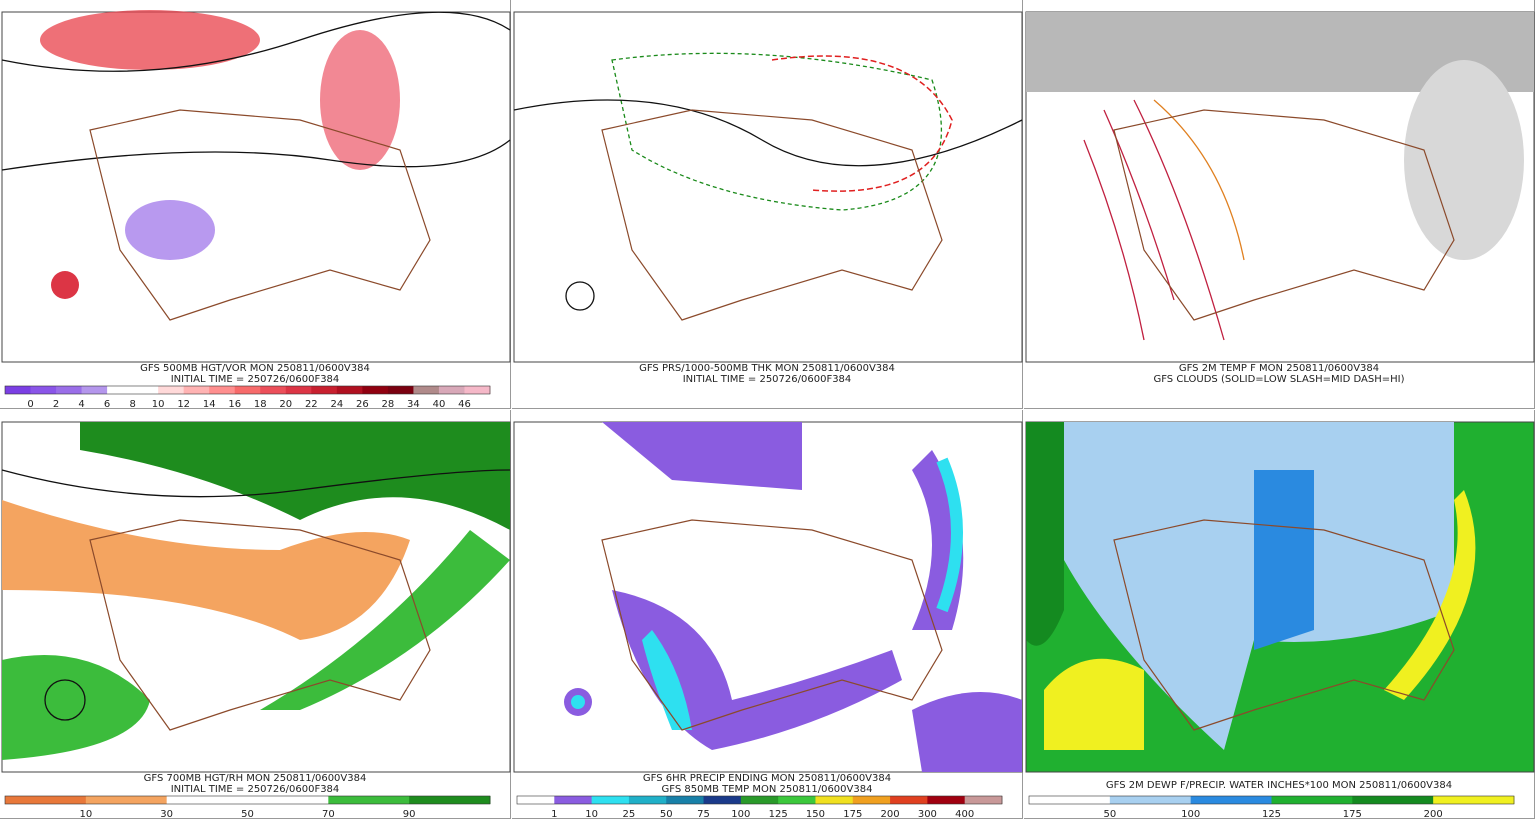 The width and height of the screenshot is (1536, 819). What do you see at coordinates (311, 404) in the screenshot?
I see `colorbar-label: 22` at bounding box center [311, 404].